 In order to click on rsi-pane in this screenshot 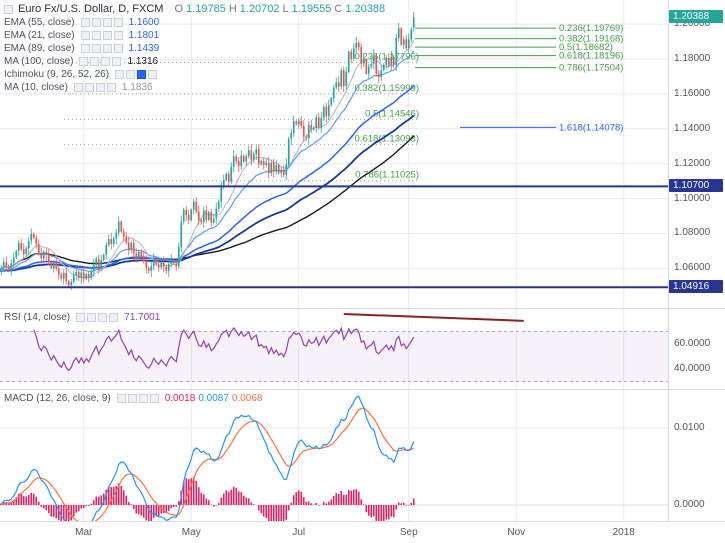, I will do `click(334, 349)`.